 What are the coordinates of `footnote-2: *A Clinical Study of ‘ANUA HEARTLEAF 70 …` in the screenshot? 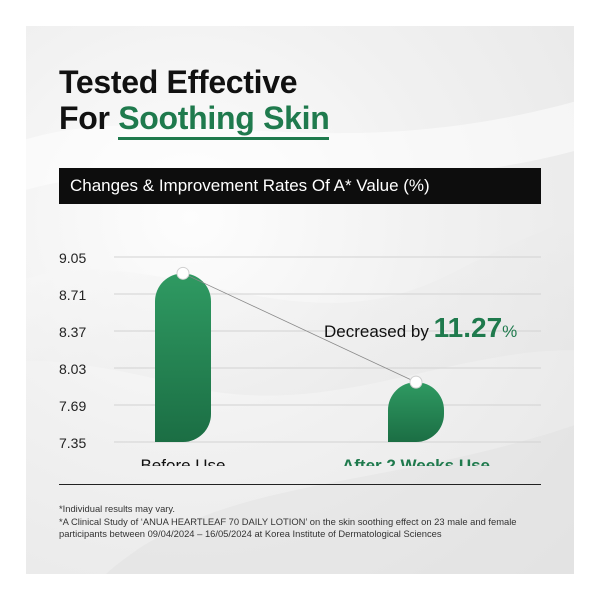 It's located at (288, 527).